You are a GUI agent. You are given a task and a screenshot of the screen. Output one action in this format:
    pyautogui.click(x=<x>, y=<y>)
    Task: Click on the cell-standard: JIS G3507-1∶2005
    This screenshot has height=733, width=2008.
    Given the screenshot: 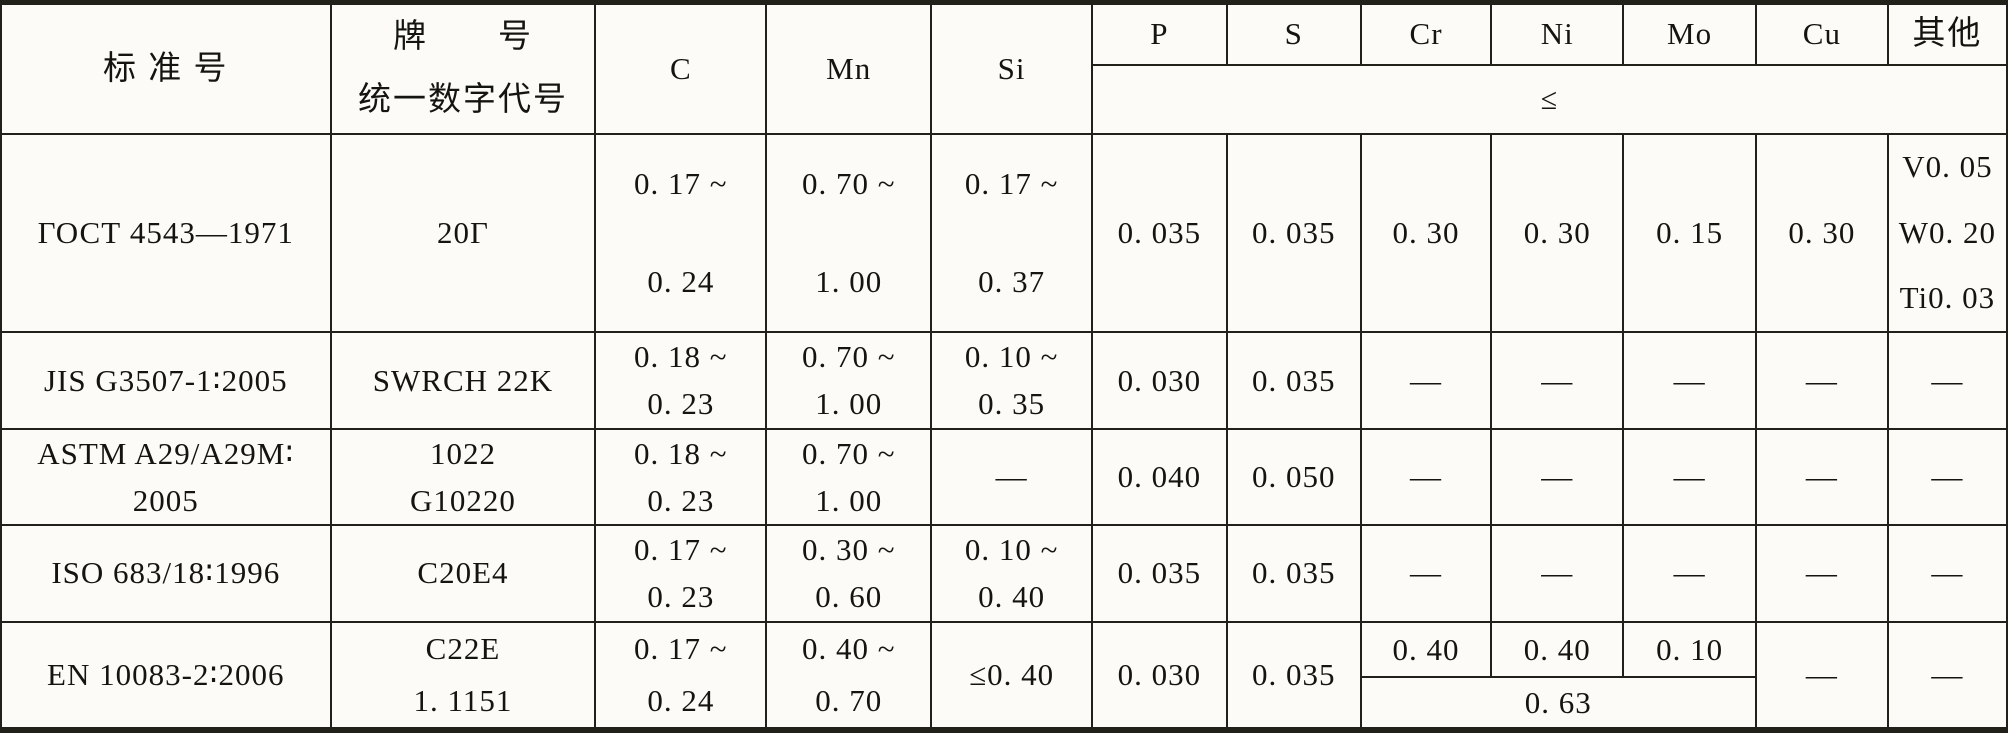 What is the action you would take?
    pyautogui.click(x=166, y=381)
    